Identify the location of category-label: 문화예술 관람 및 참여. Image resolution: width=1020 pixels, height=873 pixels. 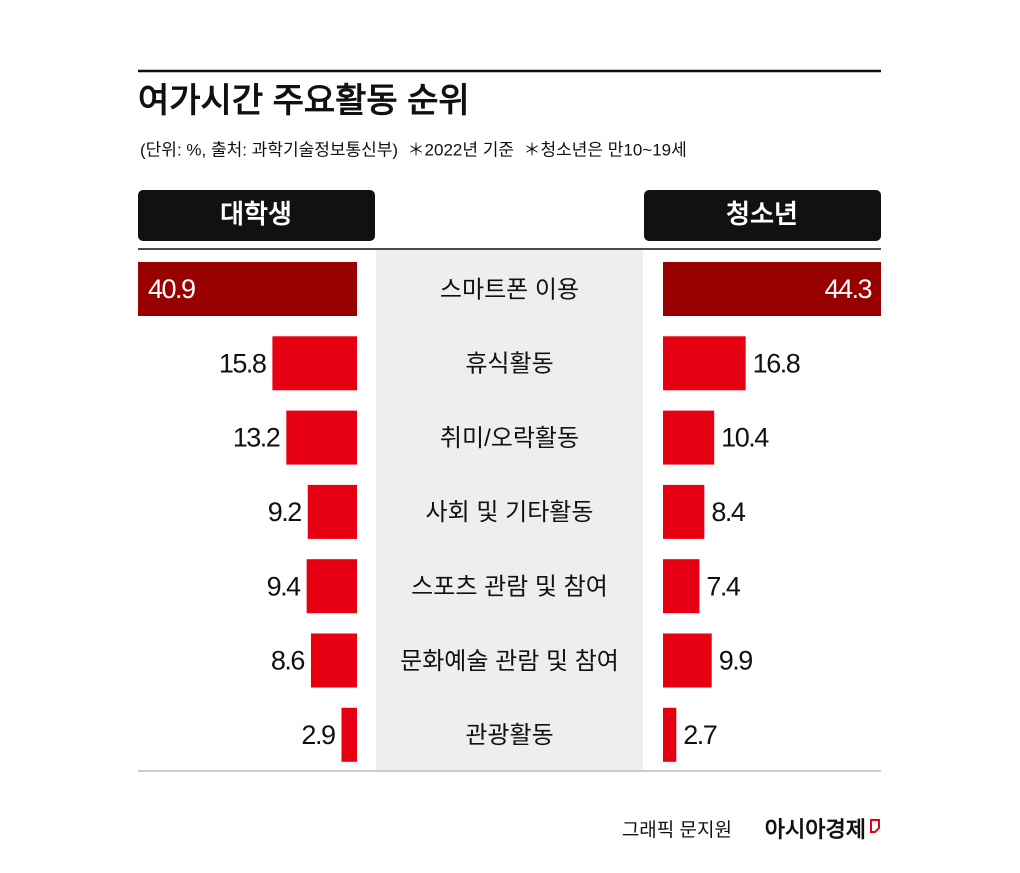
(509, 661).